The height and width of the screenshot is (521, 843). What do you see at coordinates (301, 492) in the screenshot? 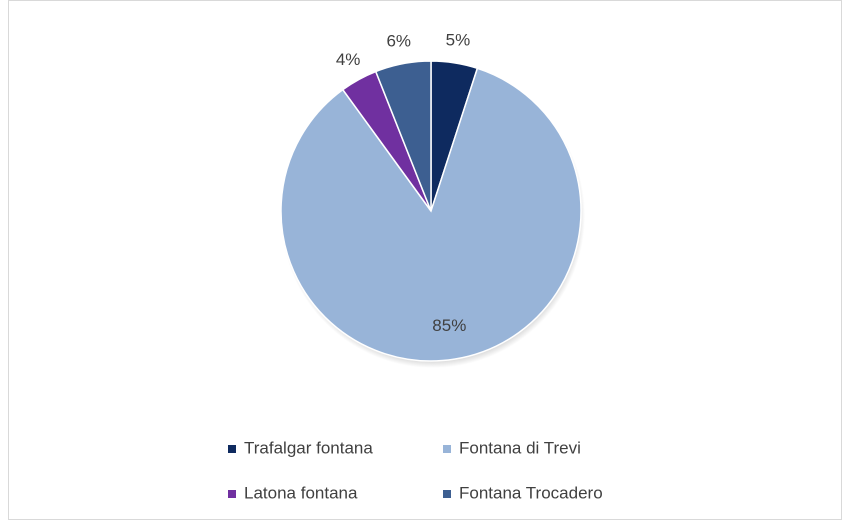
I see `legend-label: Latona fontana` at bounding box center [301, 492].